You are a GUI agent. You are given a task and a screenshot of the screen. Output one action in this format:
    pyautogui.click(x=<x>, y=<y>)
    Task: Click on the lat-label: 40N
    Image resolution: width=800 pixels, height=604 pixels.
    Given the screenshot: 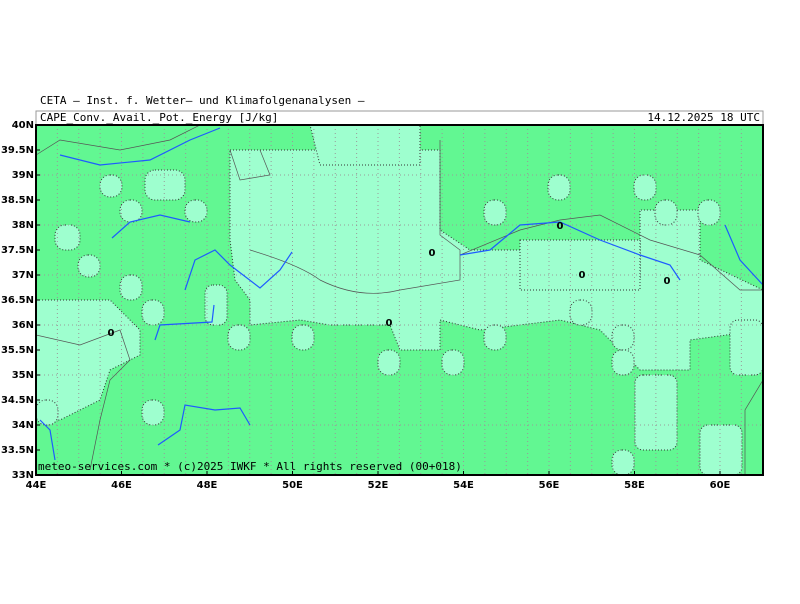 What is the action you would take?
    pyautogui.click(x=23, y=125)
    